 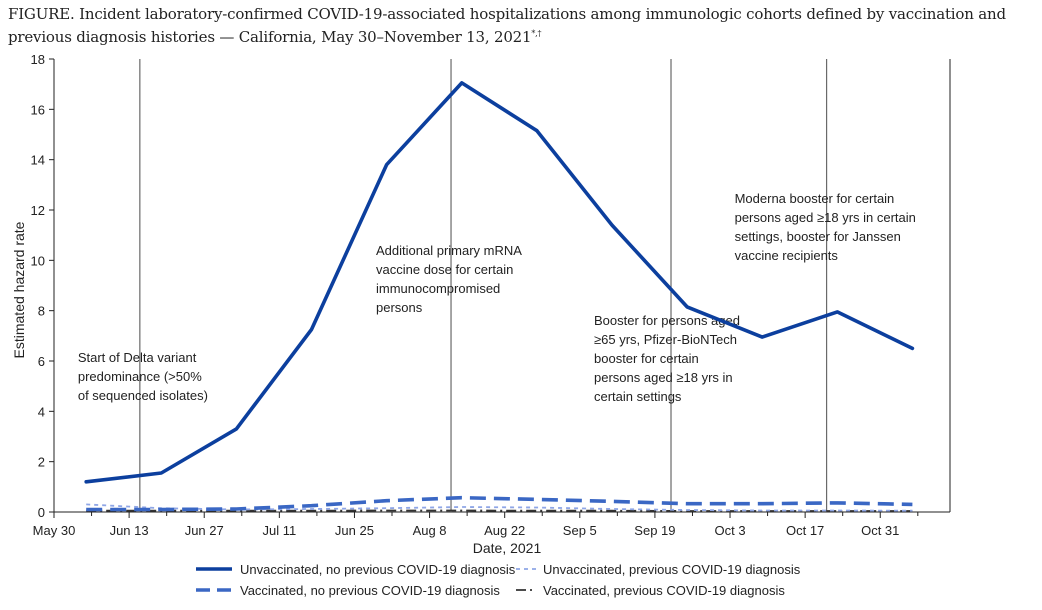 What do you see at coordinates (663, 377) in the screenshot?
I see `event-label-line: persons aged ≥18 yrs in` at bounding box center [663, 377].